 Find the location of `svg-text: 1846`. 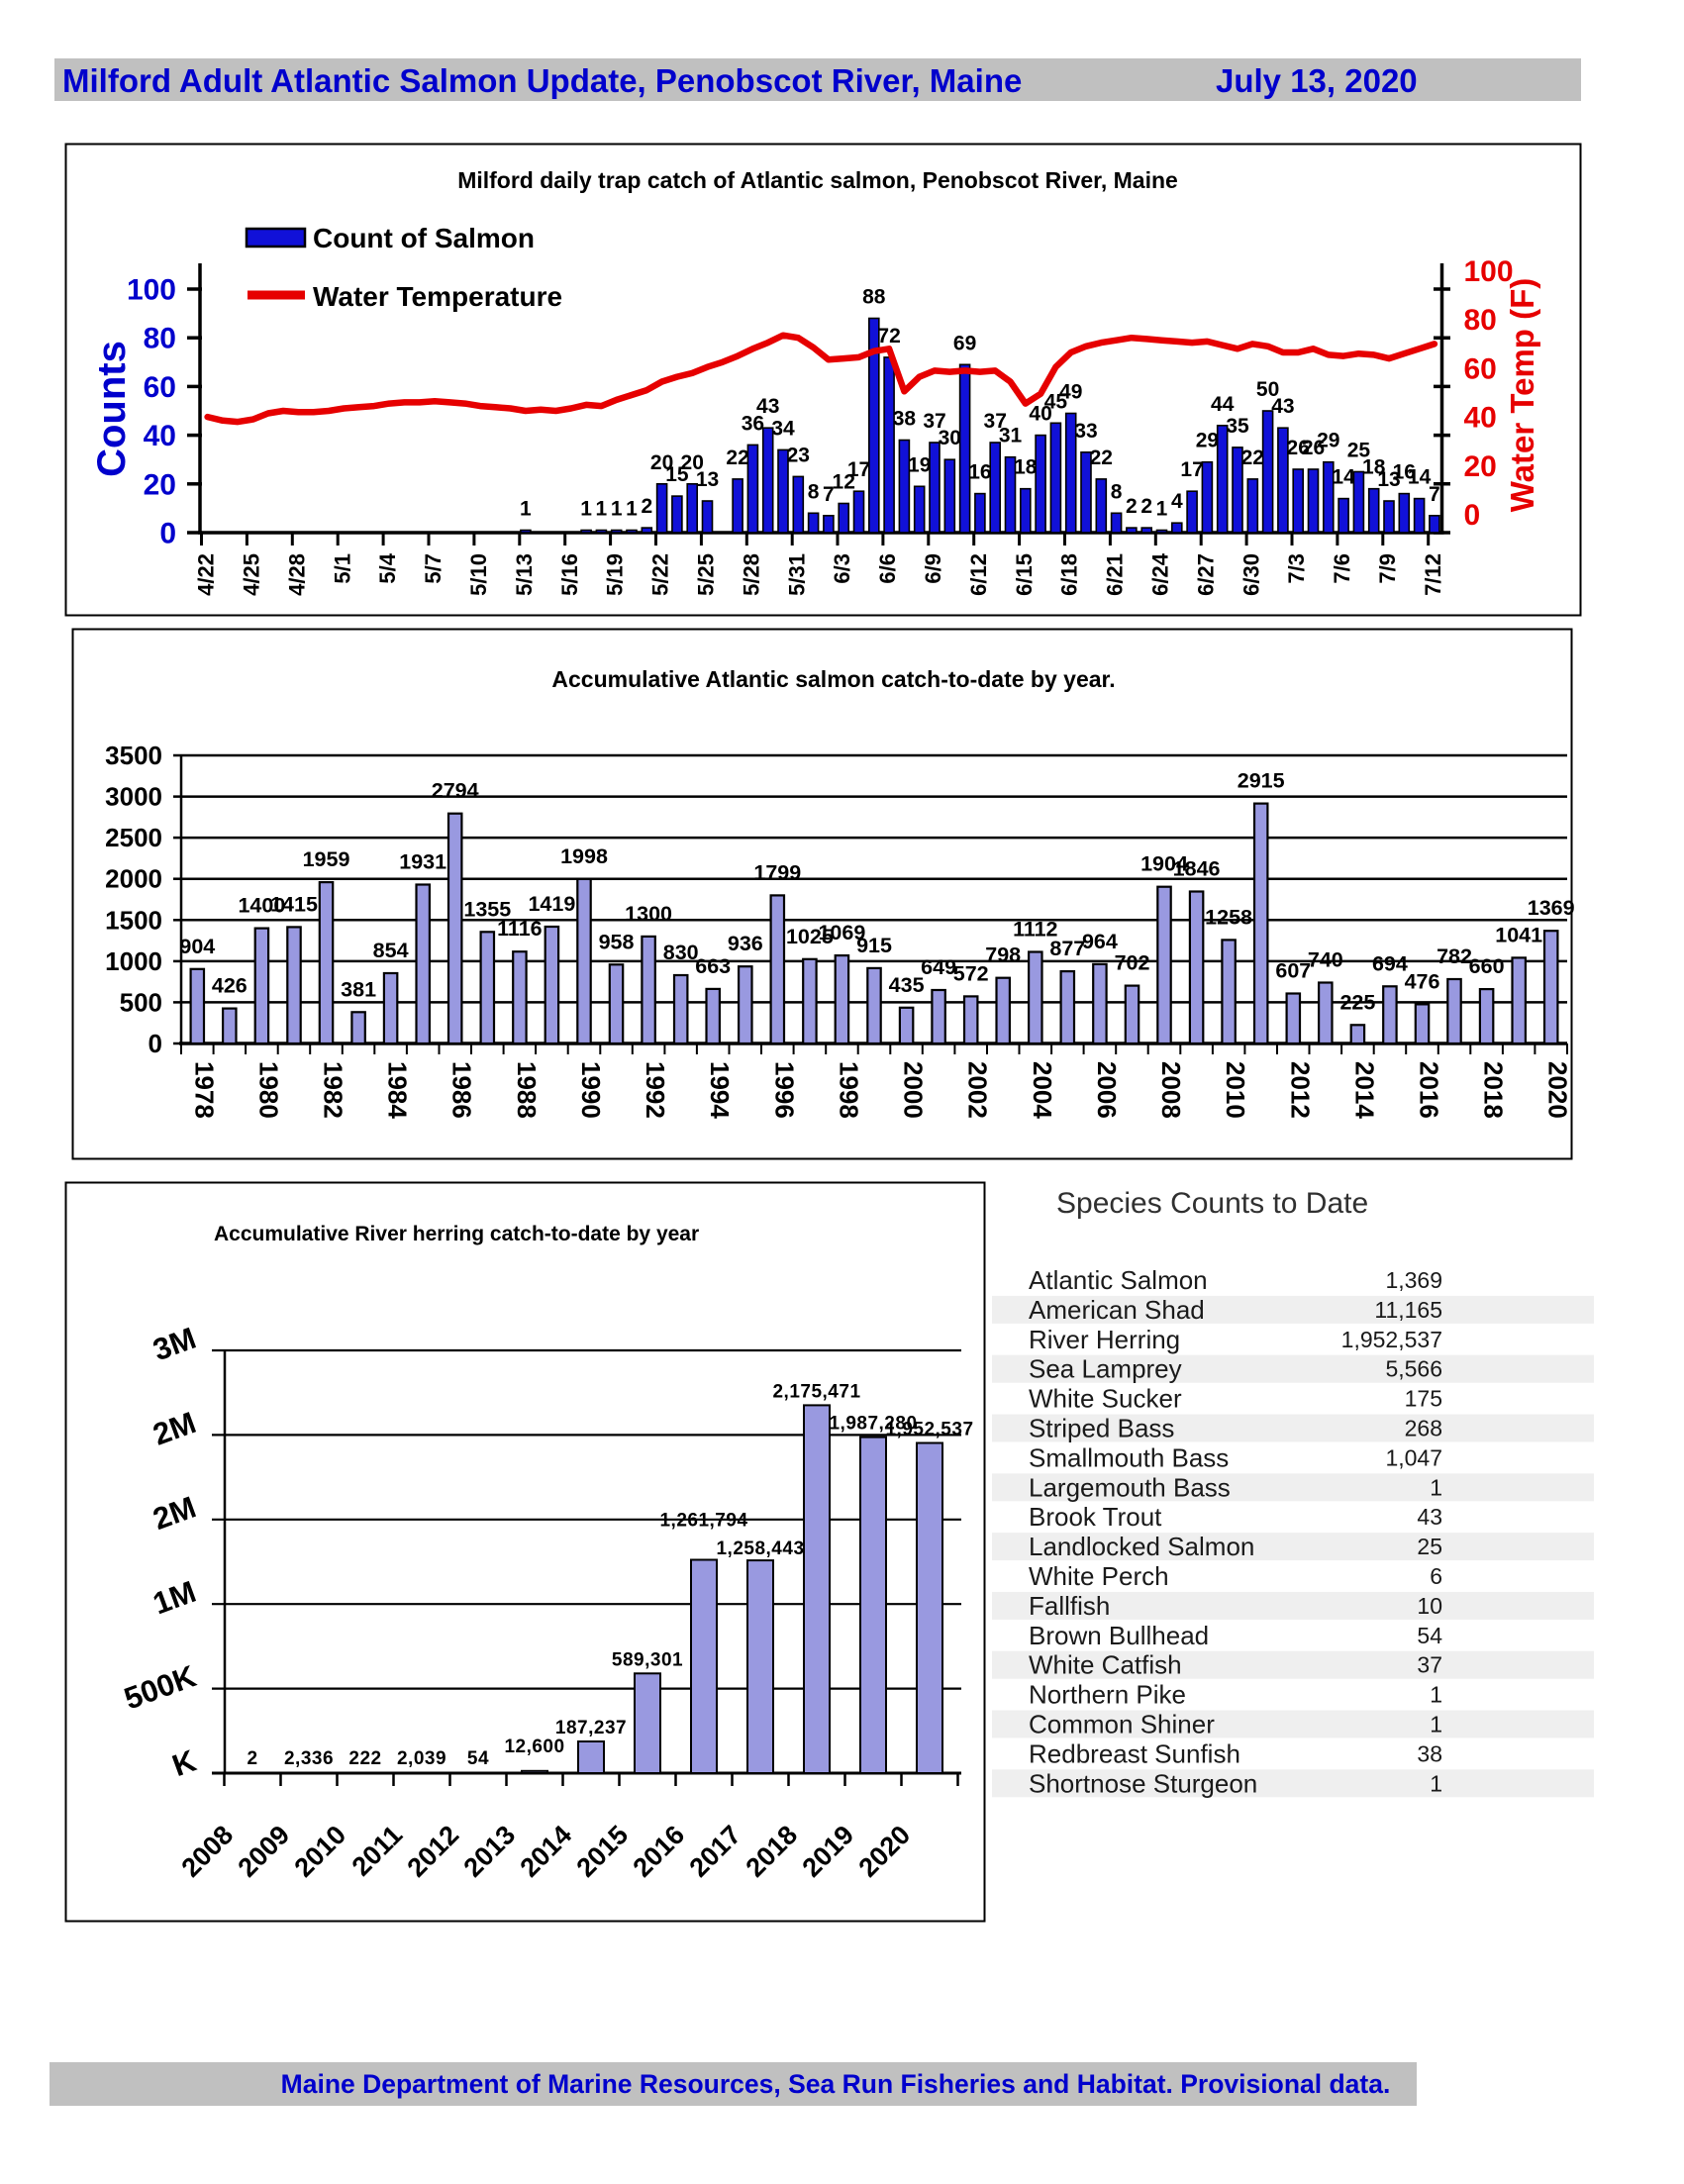

svg-text: 1846 is located at coordinates (1197, 869).